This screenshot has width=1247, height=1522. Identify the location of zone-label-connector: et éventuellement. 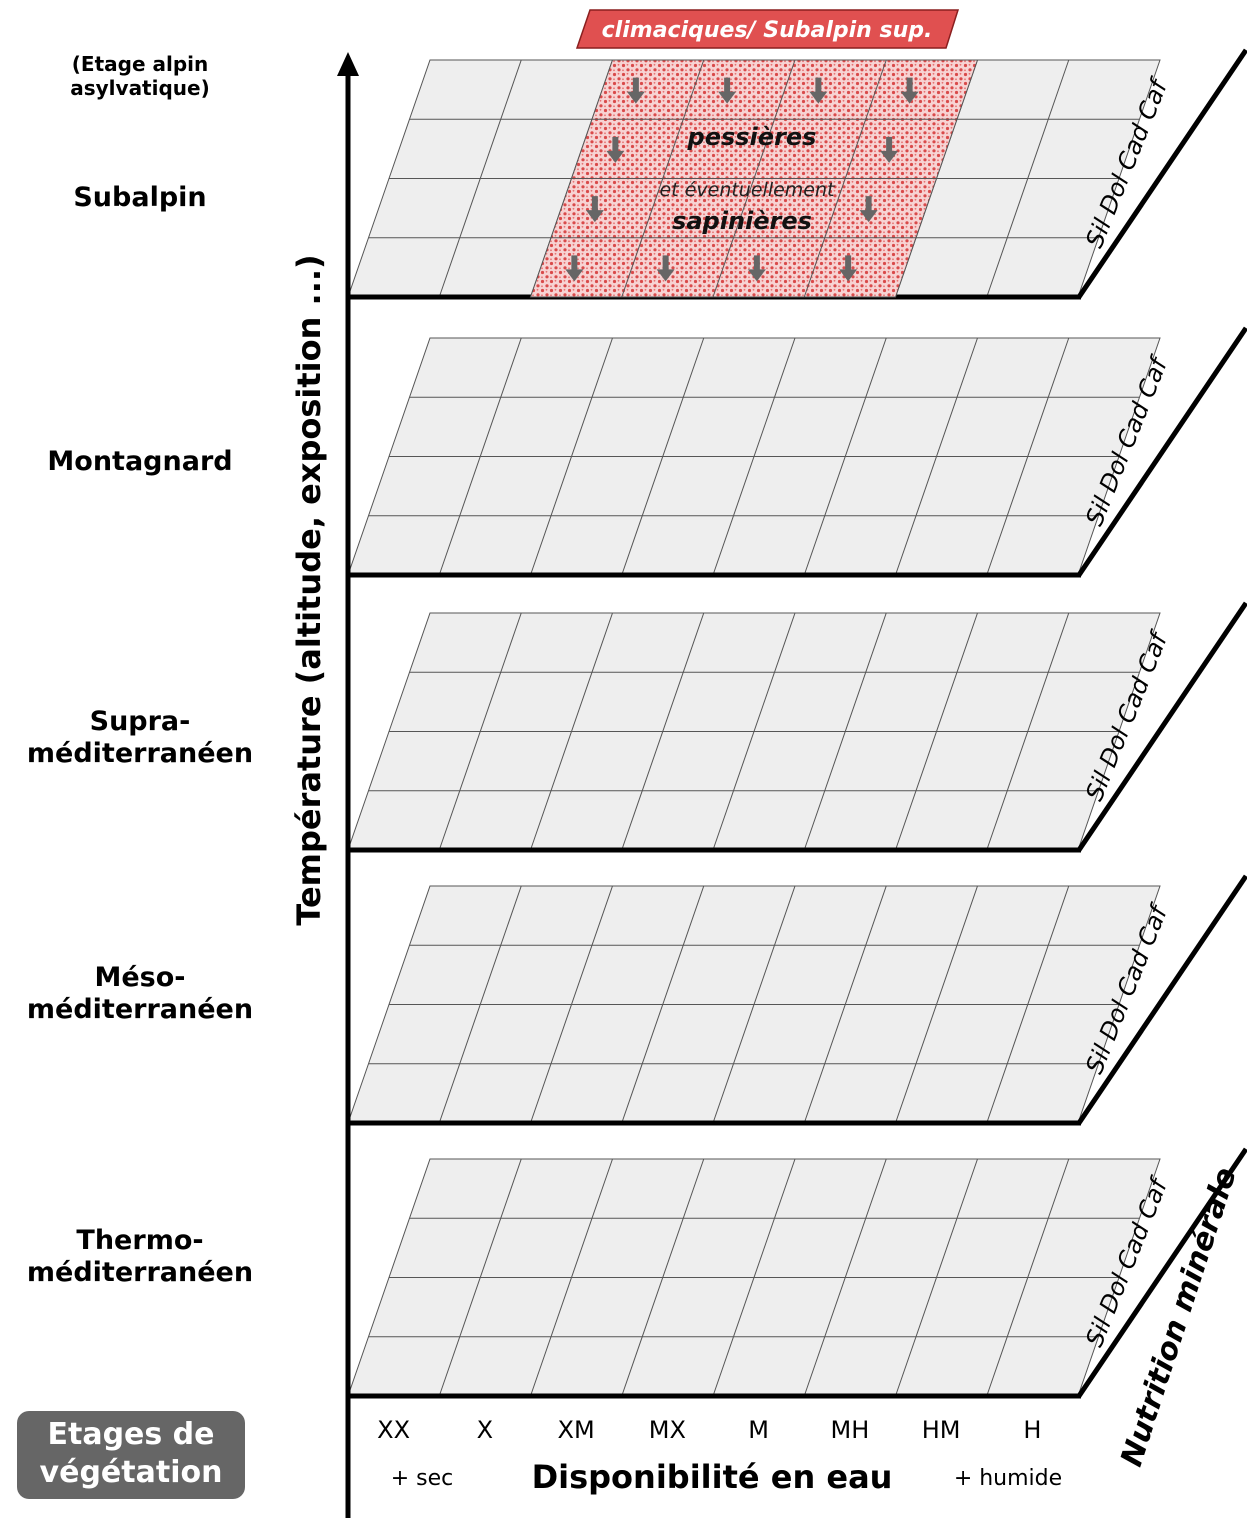
(748, 190).